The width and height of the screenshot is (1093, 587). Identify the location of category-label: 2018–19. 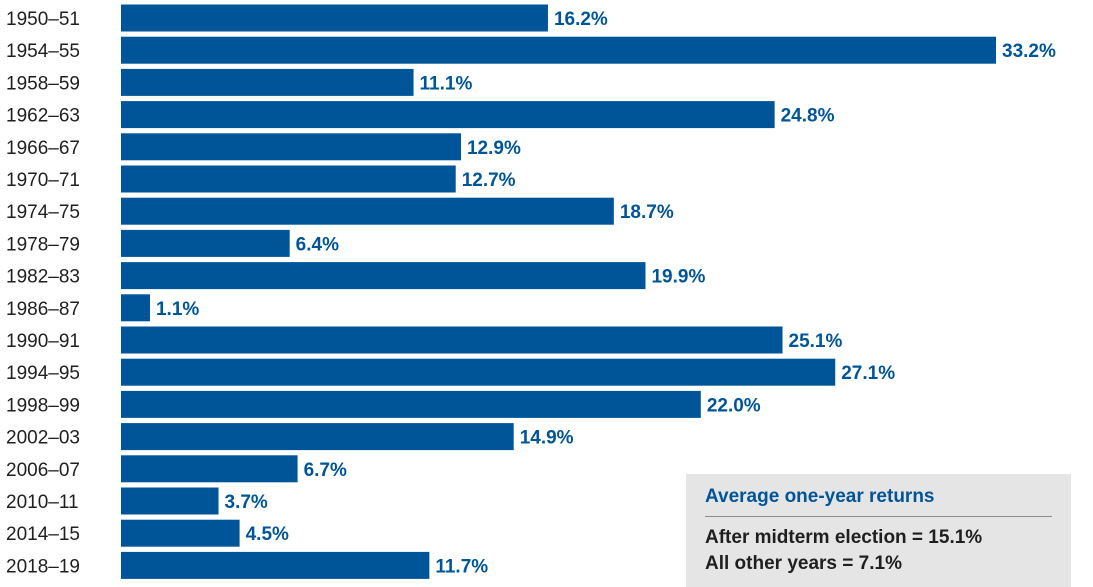
(43, 566).